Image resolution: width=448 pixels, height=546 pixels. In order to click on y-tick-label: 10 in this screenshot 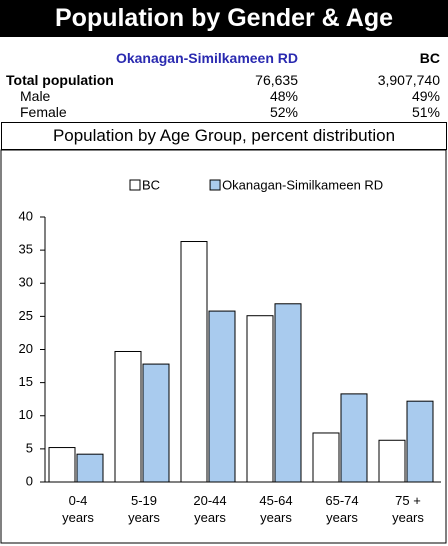, I will do `click(26, 414)`.